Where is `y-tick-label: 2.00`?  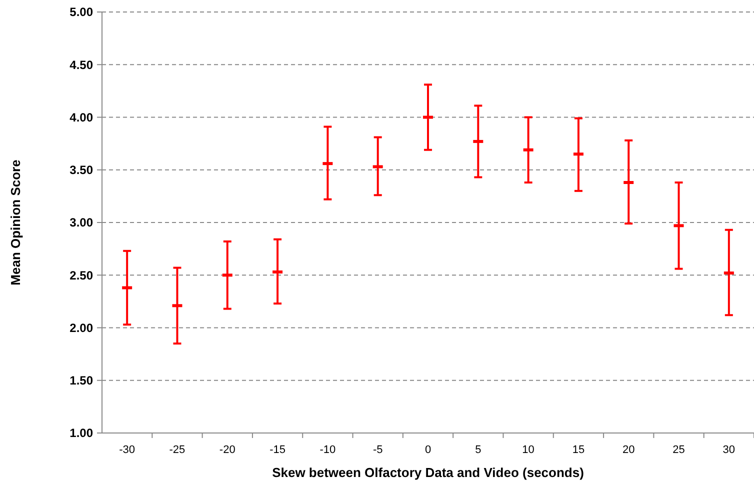
y-tick-label: 2.00 is located at coordinates (82, 327).